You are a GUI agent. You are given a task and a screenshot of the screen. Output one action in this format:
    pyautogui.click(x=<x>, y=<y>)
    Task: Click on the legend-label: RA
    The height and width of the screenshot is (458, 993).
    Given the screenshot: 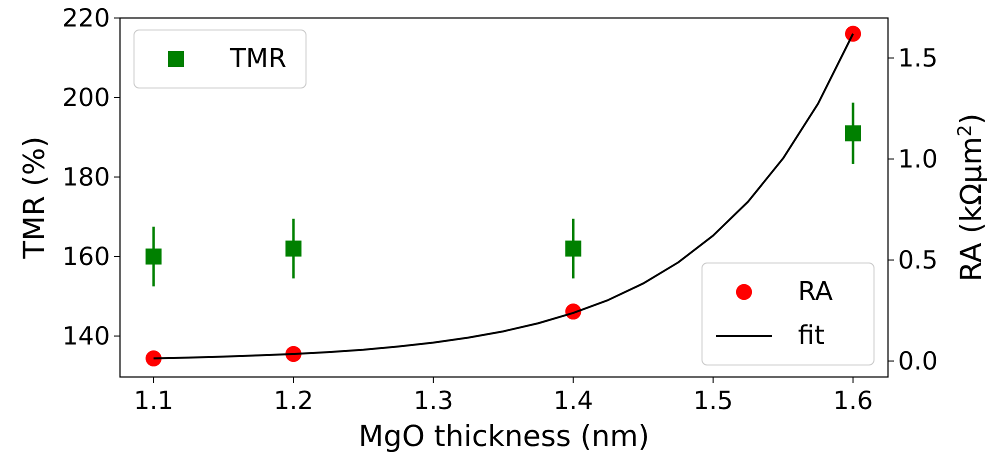 What is the action you would take?
    pyautogui.click(x=816, y=292)
    